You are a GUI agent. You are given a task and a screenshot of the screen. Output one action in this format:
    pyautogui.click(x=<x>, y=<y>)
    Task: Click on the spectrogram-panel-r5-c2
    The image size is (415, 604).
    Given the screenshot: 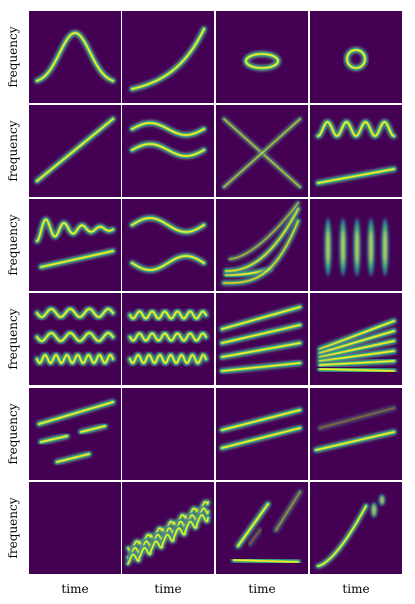 What is the action you would take?
    pyautogui.click(x=168, y=434)
    